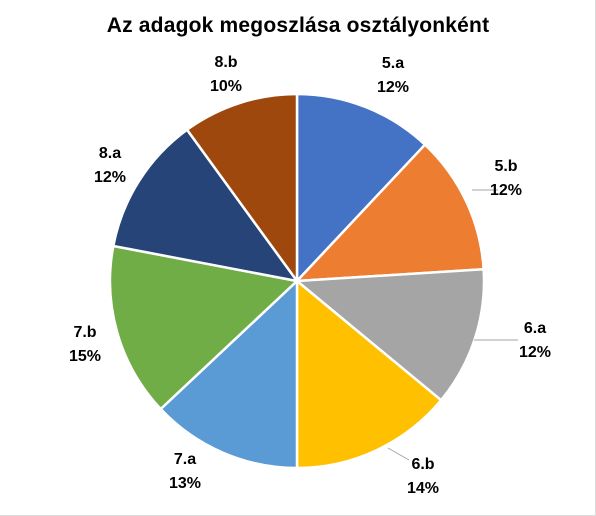 This screenshot has width=596, height=516. I want to click on data-label-category-6.a: 6.a, so click(535, 328).